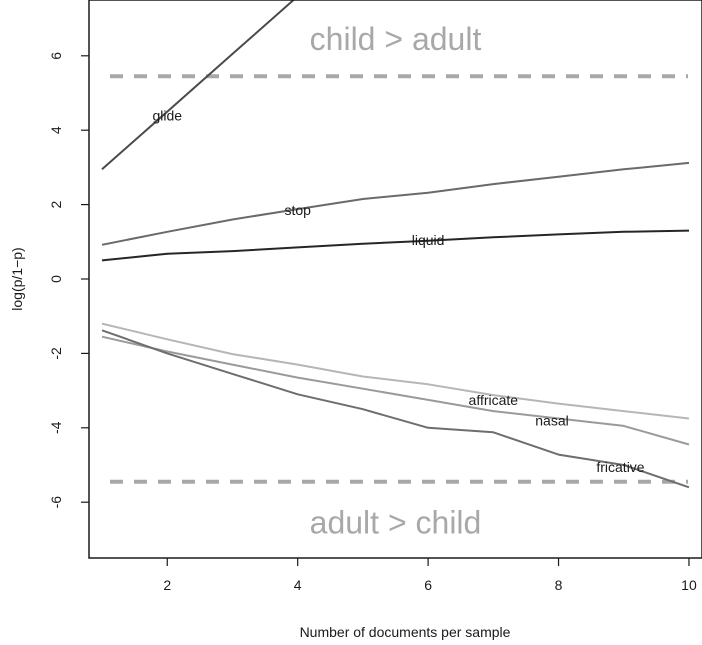  What do you see at coordinates (56, 56) in the screenshot?
I see `y-tick-label: 6` at bounding box center [56, 56].